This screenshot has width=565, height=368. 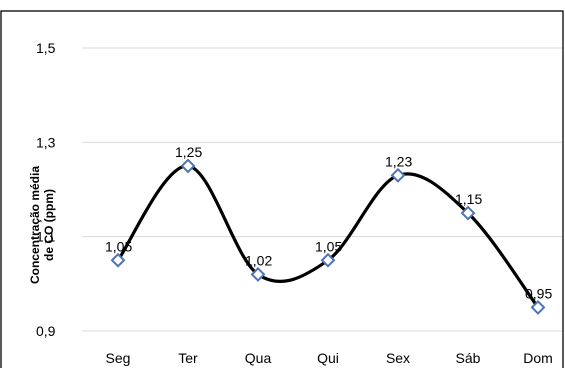 I want to click on data-label: 0,95, so click(x=538, y=293).